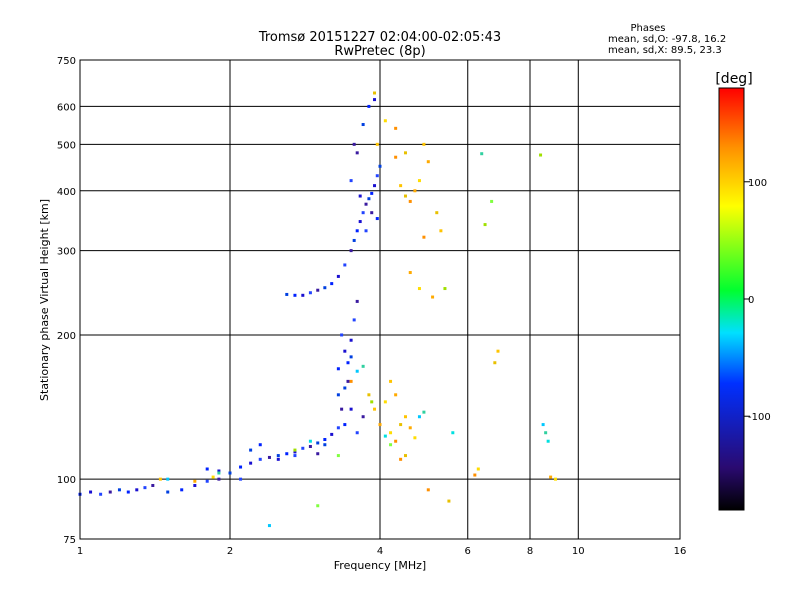 The image size is (800, 600). What do you see at coordinates (80, 551) in the screenshot?
I see `x-tick-label: 1` at bounding box center [80, 551].